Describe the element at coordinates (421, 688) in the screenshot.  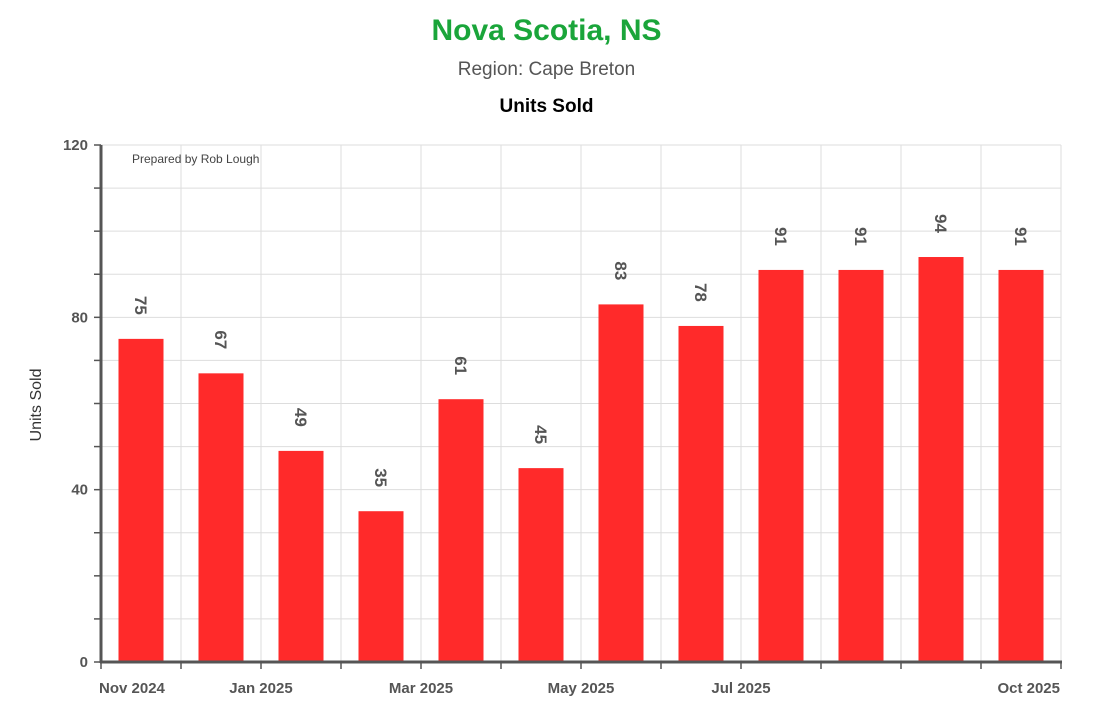
I see `x-tick-label: Mar 2025` at that location.